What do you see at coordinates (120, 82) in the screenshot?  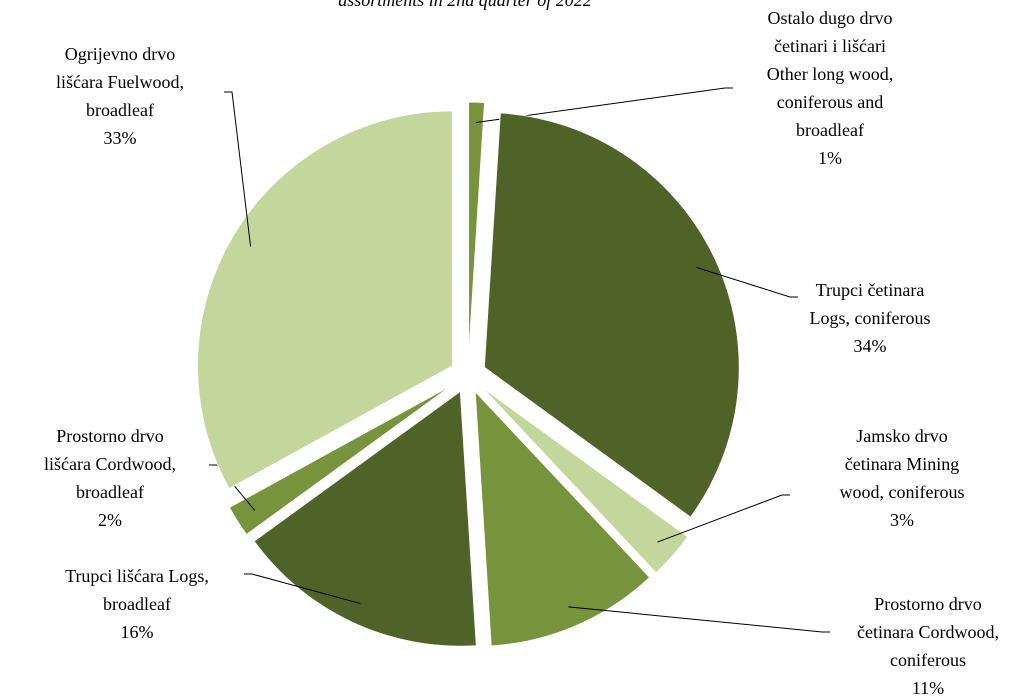 I see `slice-label: lišćara Fuelwood,` at bounding box center [120, 82].